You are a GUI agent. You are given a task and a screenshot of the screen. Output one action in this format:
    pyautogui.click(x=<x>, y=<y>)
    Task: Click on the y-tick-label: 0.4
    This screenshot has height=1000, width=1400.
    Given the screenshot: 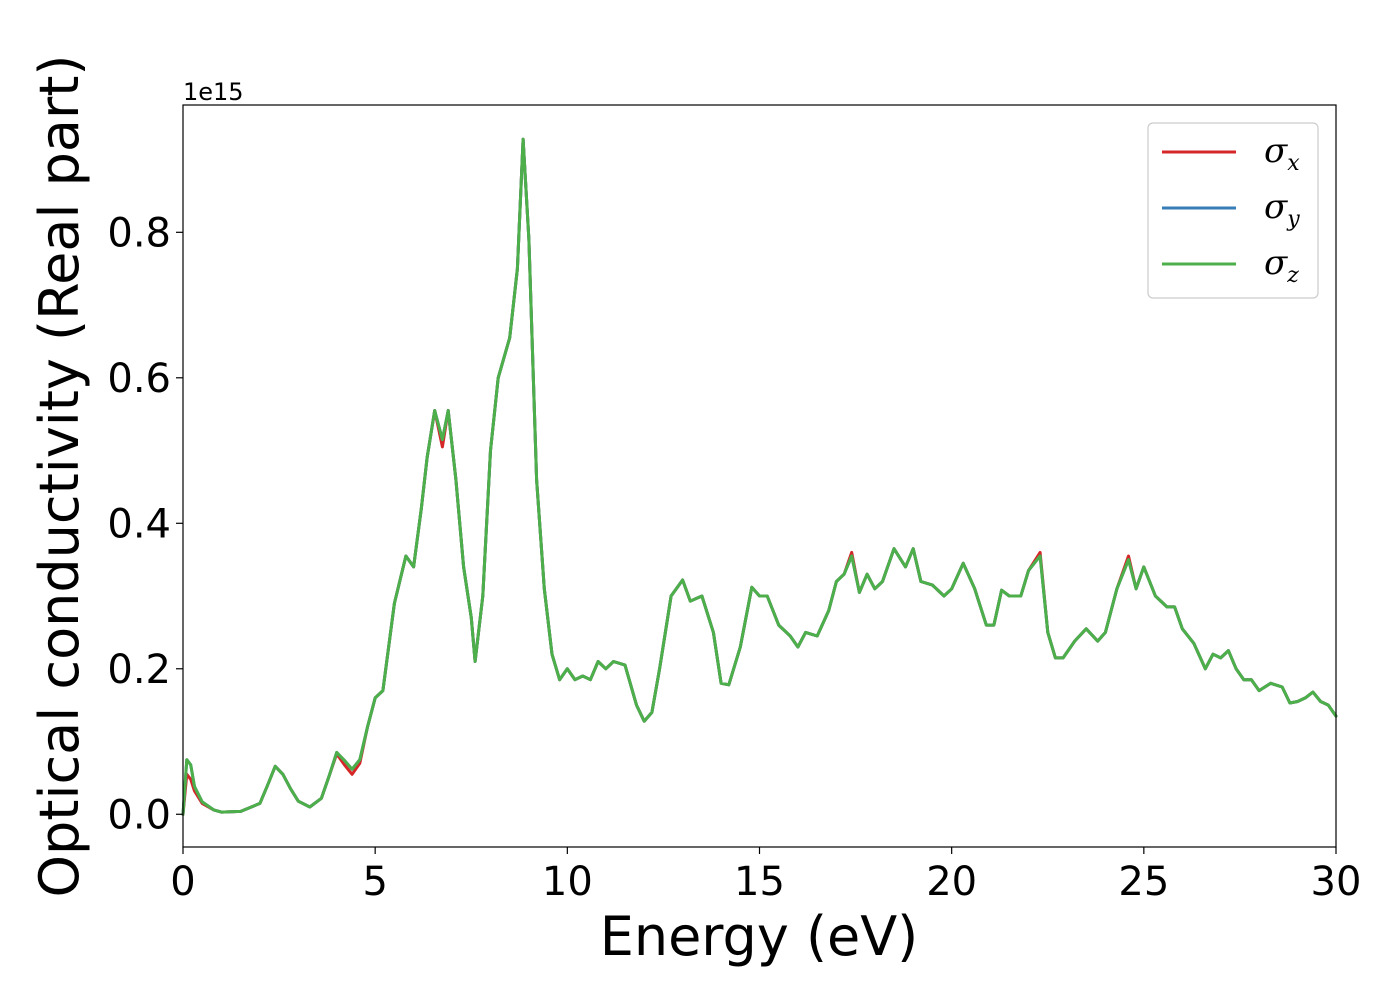 What is the action you would take?
    pyautogui.click(x=139, y=524)
    